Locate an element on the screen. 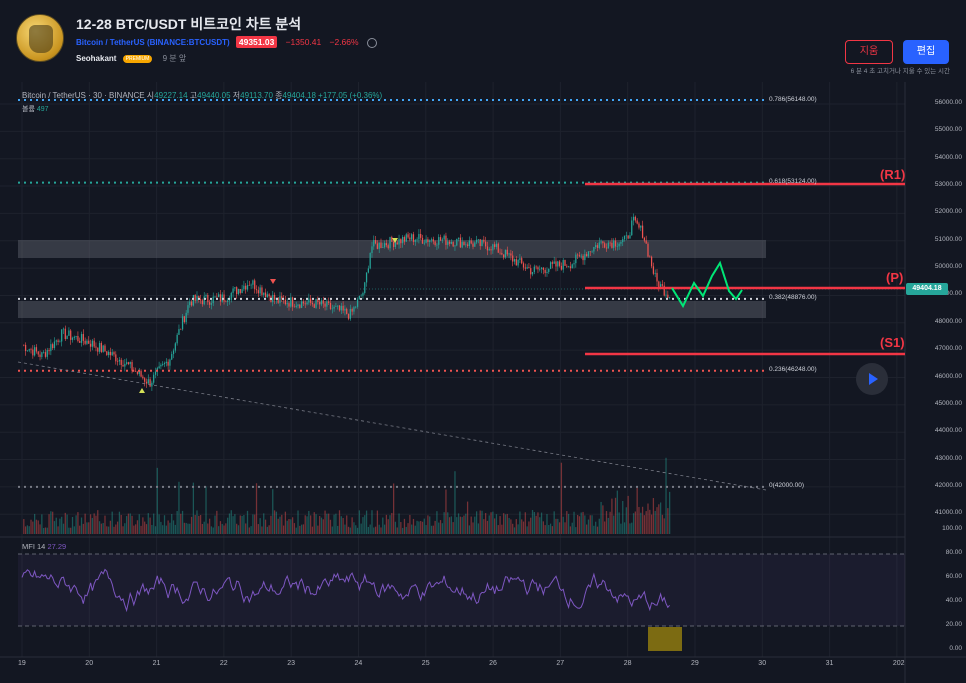 The image size is (966, 683). author-name-link: Seohakant is located at coordinates (96, 58).